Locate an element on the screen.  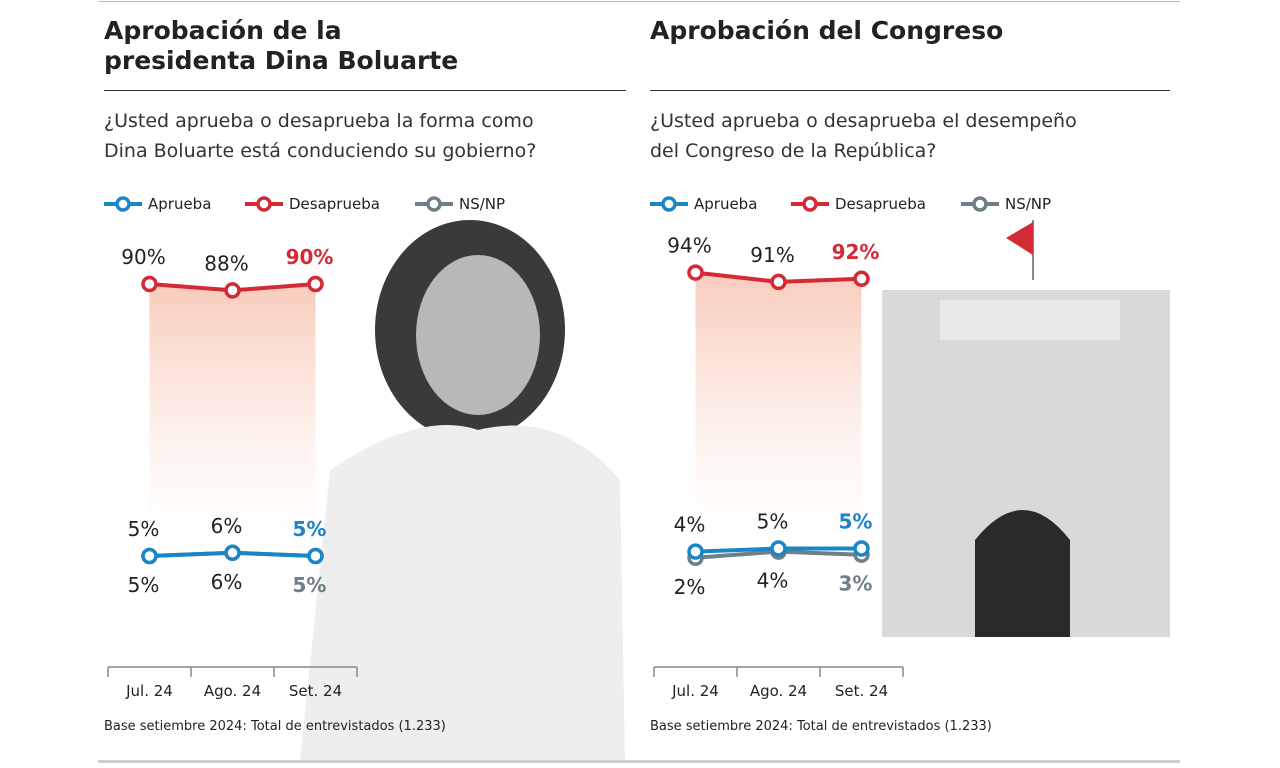
value-label: 92% is located at coordinates (856, 252).